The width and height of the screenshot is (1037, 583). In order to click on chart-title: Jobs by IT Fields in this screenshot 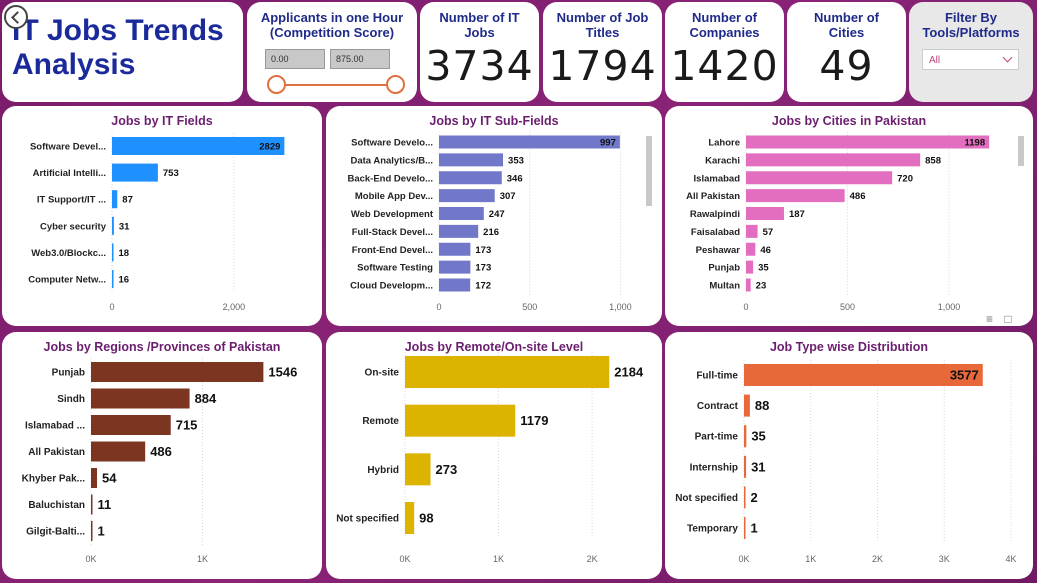, I will do `click(162, 121)`.